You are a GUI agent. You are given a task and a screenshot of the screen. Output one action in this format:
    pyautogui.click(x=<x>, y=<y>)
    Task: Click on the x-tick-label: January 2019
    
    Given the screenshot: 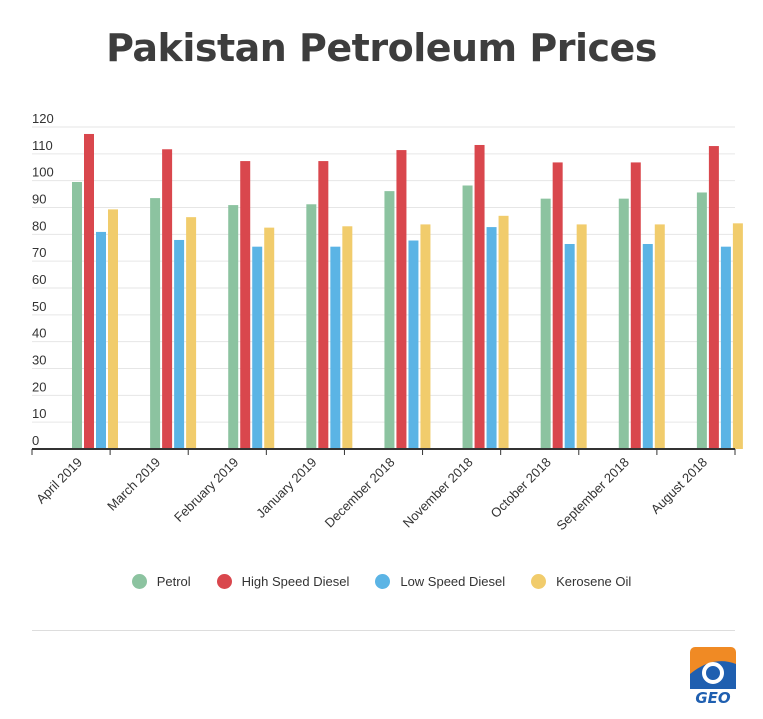 What is the action you would take?
    pyautogui.click(x=286, y=488)
    